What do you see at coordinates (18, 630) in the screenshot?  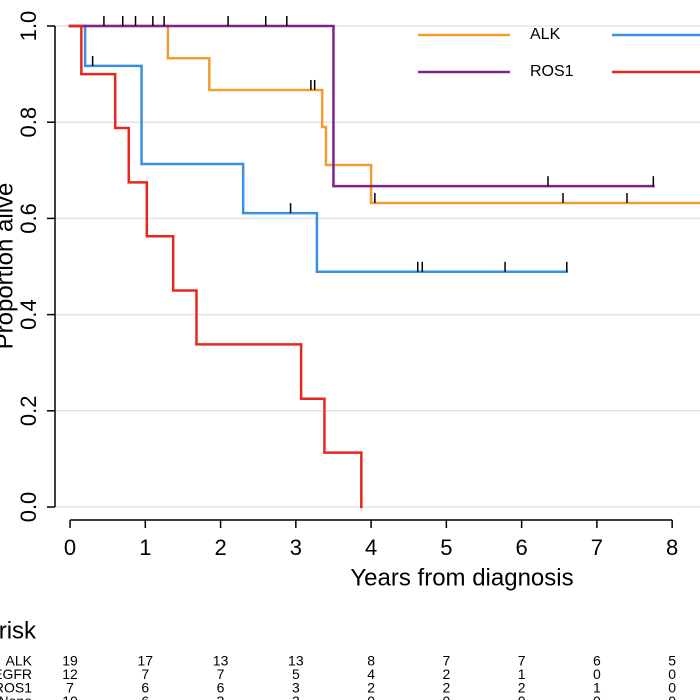 I see `risk-table-title: Number at risk` at bounding box center [18, 630].